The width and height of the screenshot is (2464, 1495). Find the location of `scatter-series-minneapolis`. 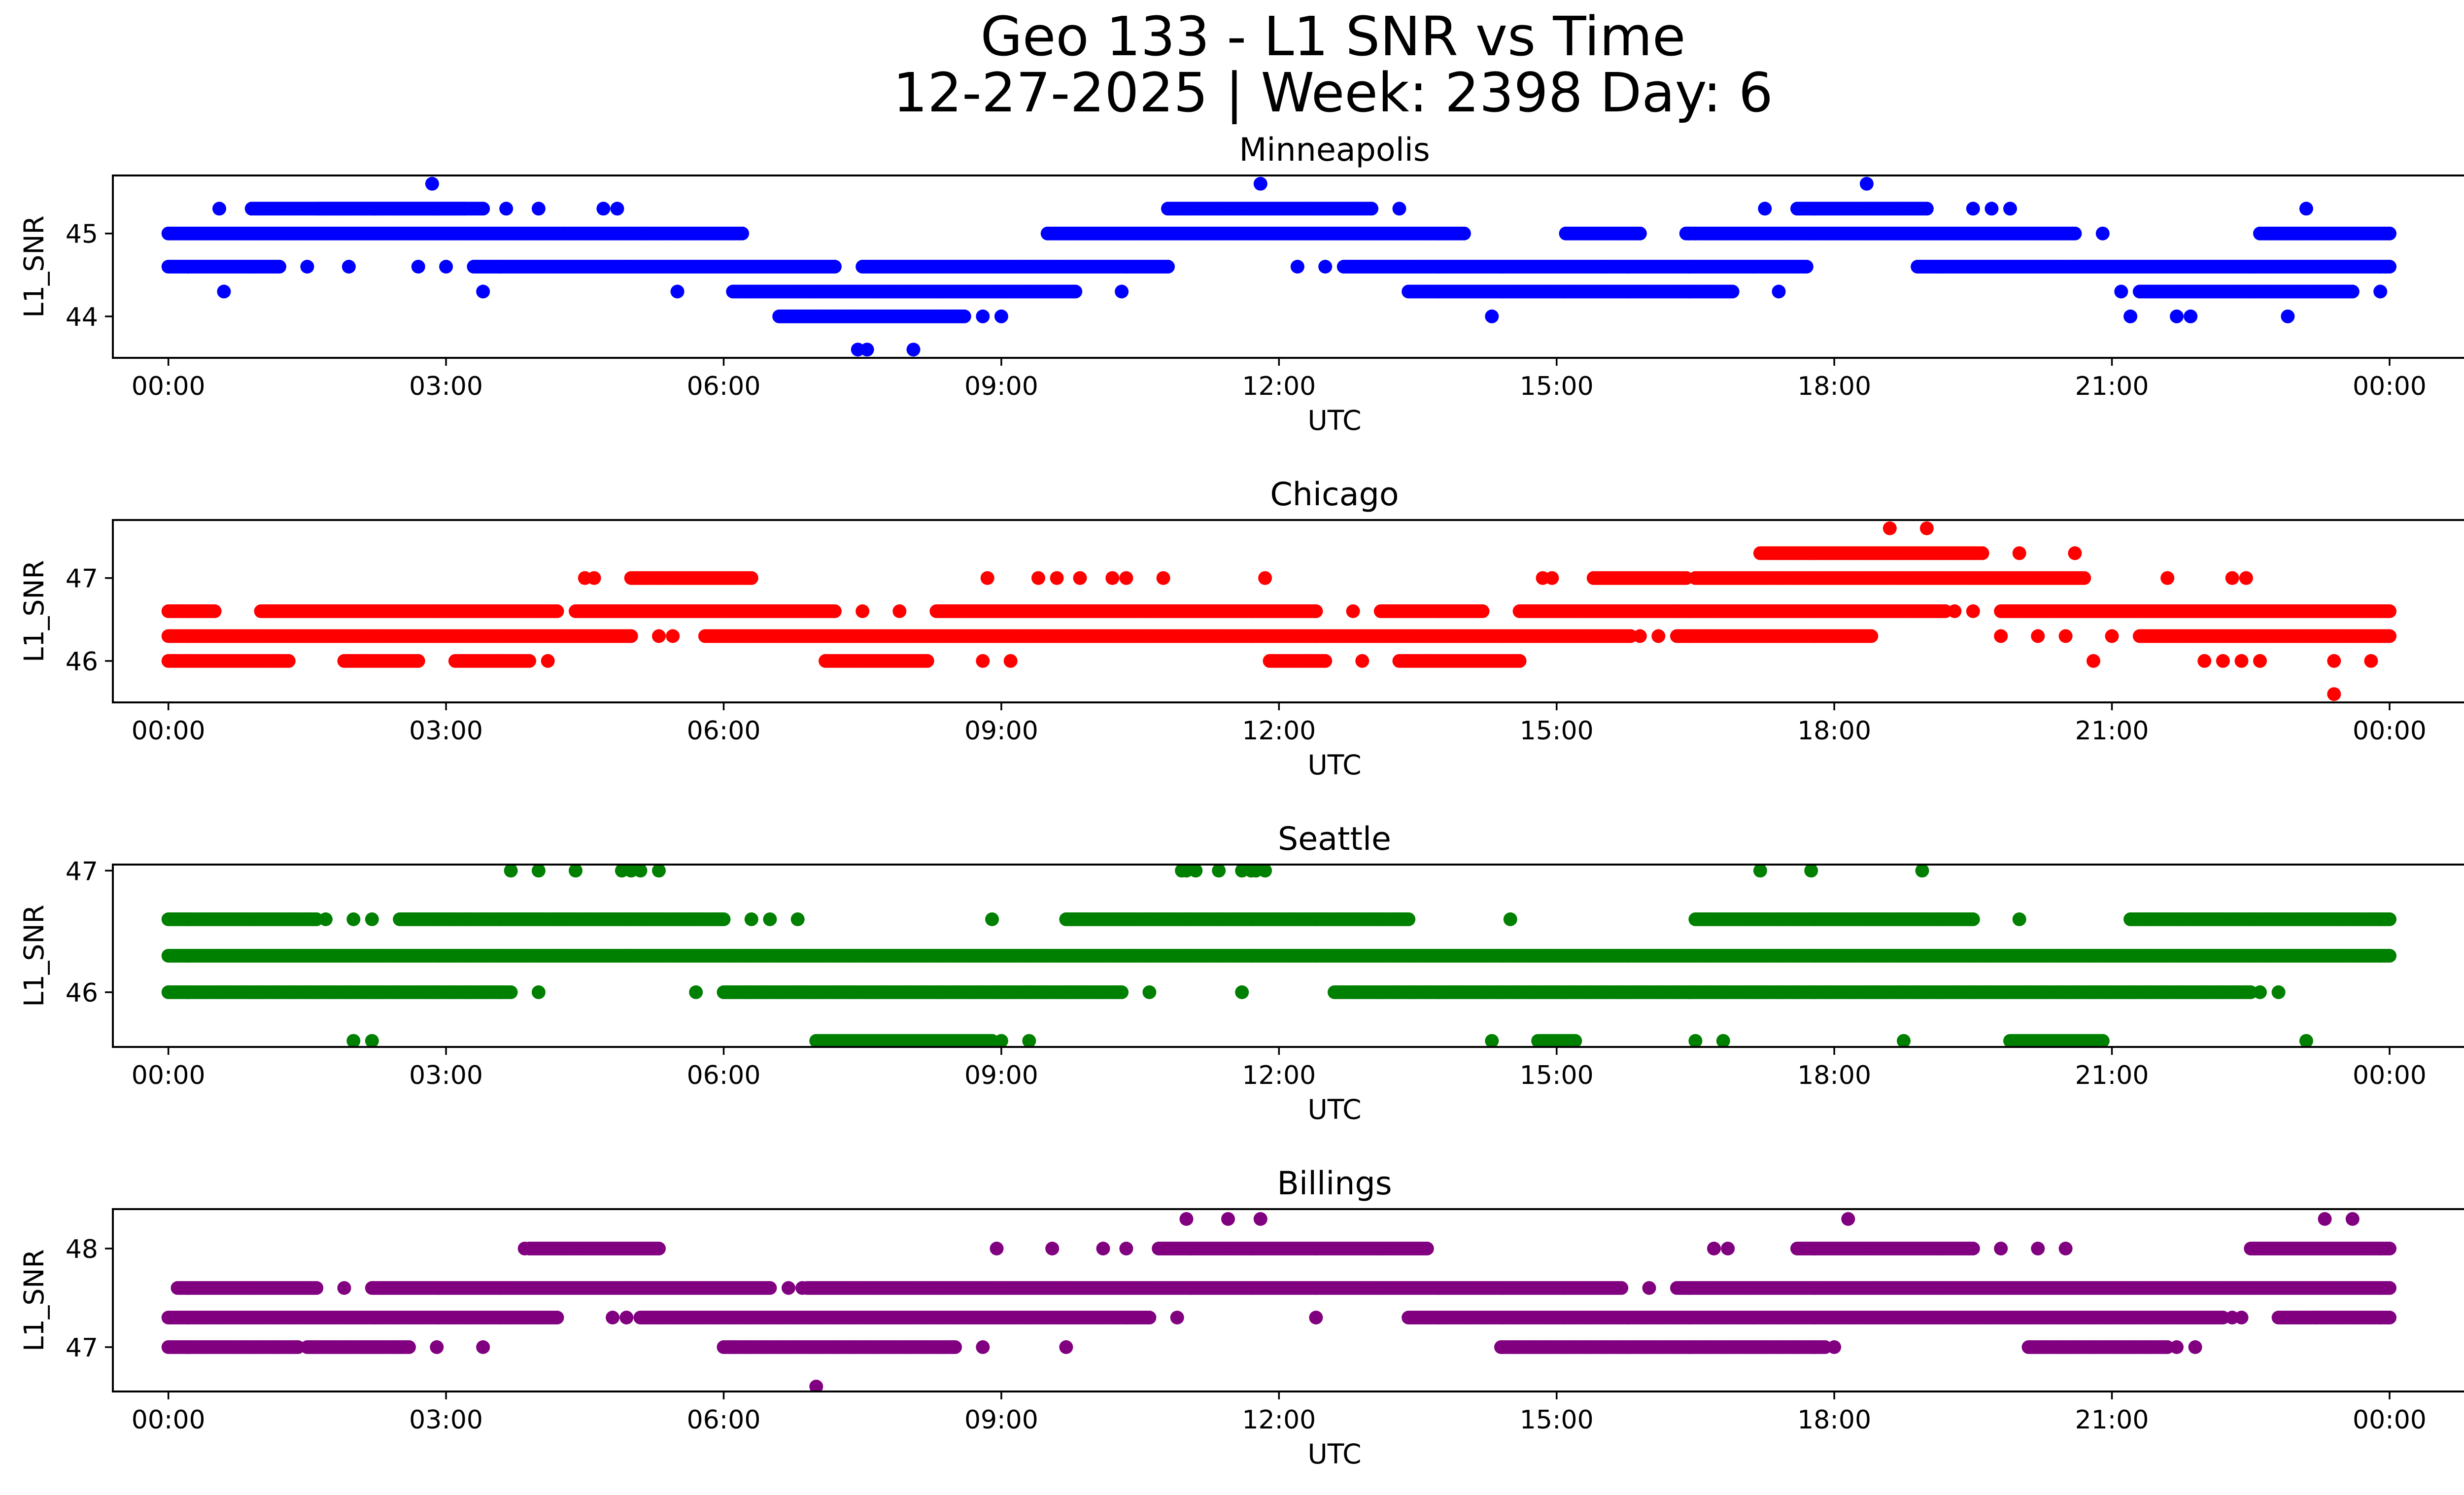

scatter-series-minneapolis is located at coordinates (1278, 266).